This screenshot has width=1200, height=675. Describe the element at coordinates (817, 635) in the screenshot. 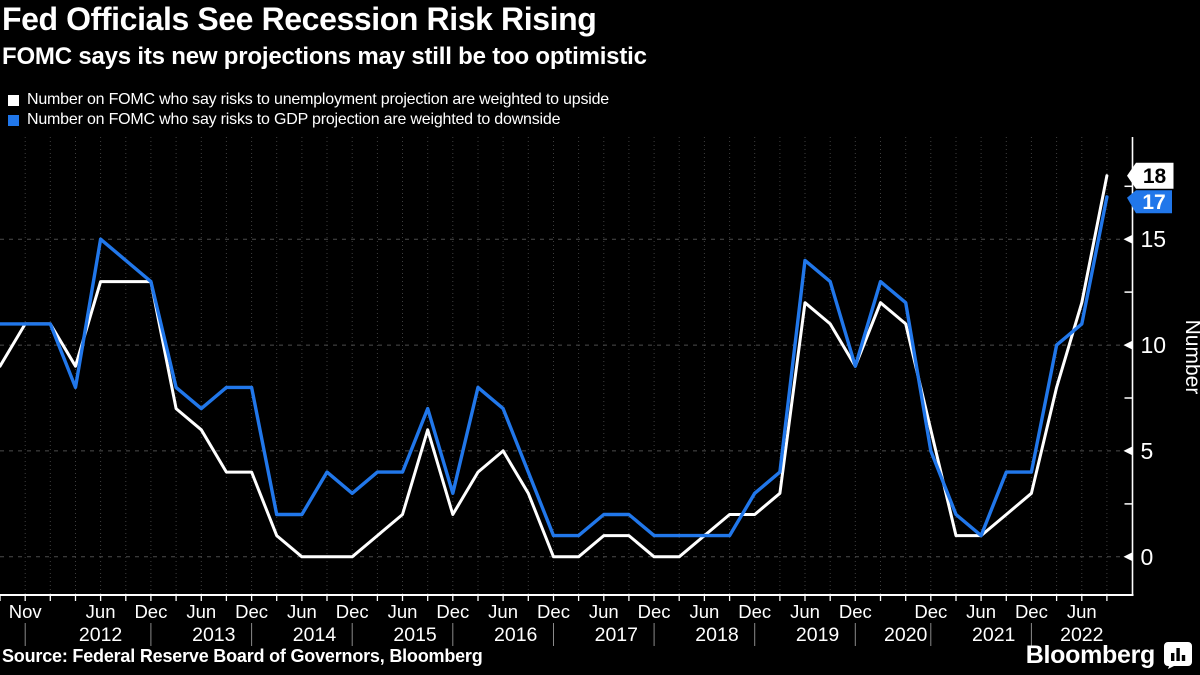

I see `svg-text: 2019` at that location.